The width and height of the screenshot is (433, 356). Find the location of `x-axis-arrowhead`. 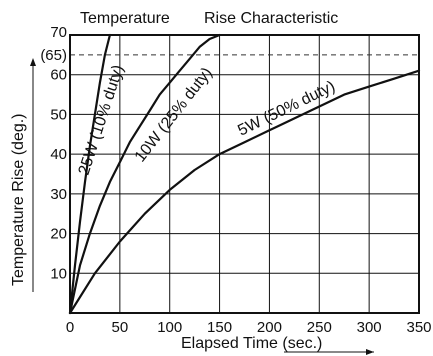

x-axis-arrowhead is located at coordinates (370, 352).